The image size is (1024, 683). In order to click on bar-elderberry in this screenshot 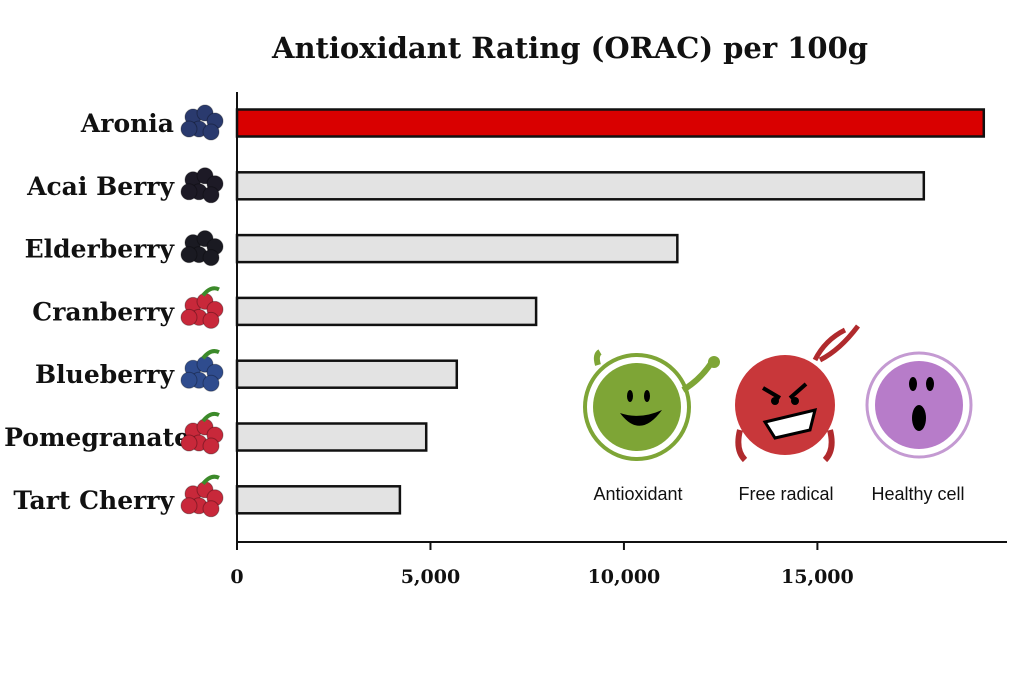, I will do `click(457, 248)`.